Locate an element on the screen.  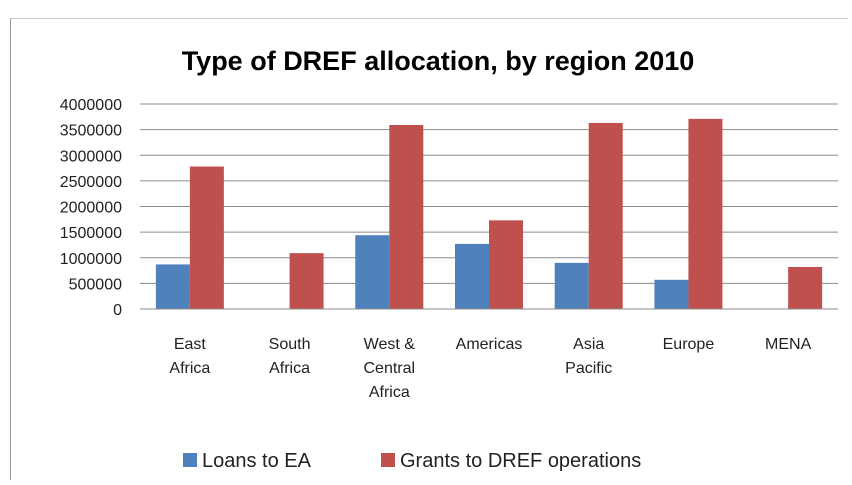
x-category-label: MENA is located at coordinates (788, 344).